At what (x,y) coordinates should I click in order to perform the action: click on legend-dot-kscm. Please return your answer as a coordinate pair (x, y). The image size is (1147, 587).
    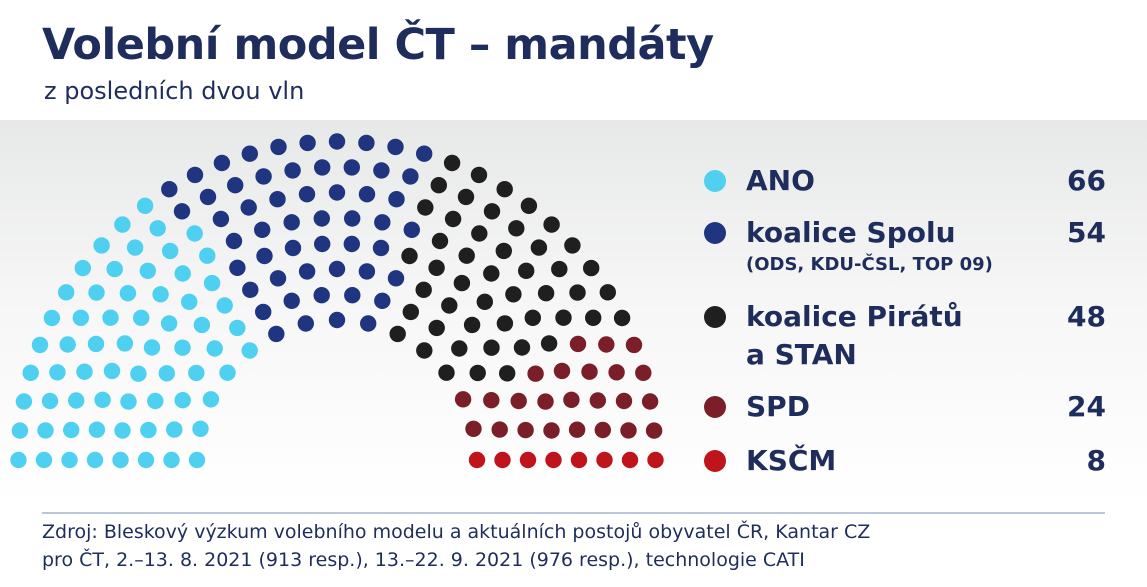
    Looking at the image, I should click on (715, 461).